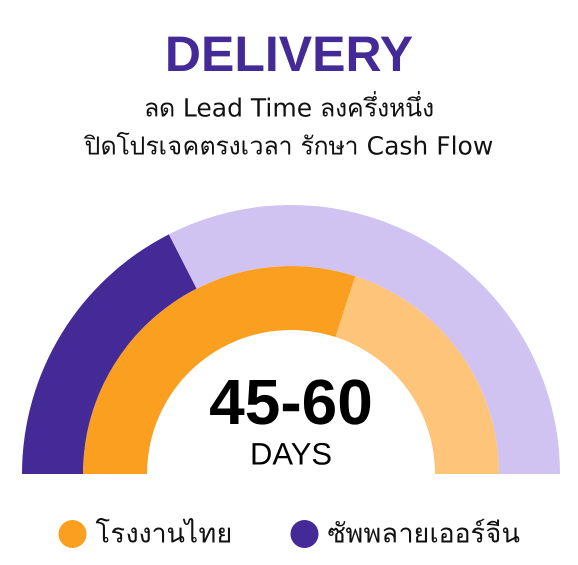 The height and width of the screenshot is (565, 578). What do you see at coordinates (289, 125) in the screenshot?
I see `chart-subtitle: ลด Lead Time ลงครึ่งหนึ่ง ปิดโปรเจคตรงเวลา รักษา Cash Flow` at bounding box center [289, 125].